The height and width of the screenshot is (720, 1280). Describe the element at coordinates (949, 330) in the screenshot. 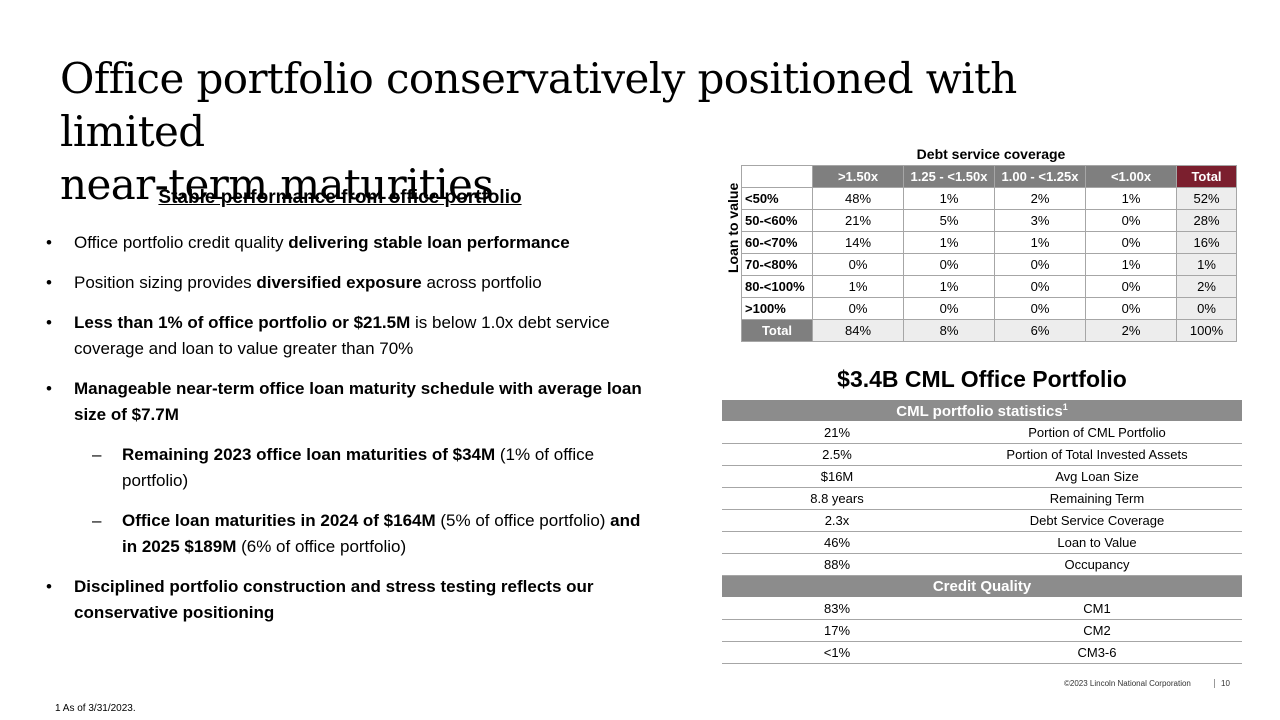

I see `matrix-total-cell: 8%` at that location.